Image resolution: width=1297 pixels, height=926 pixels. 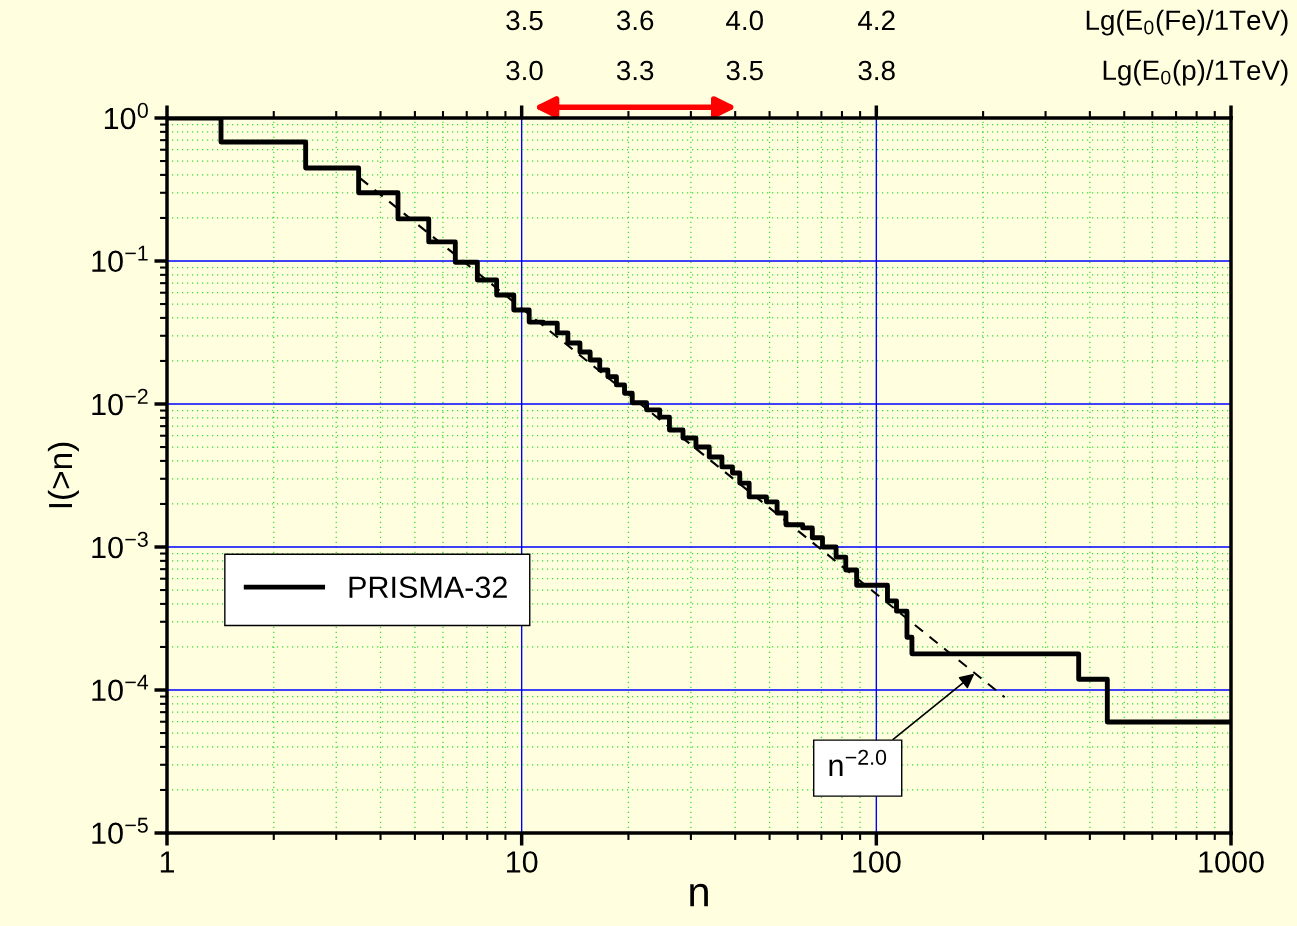 What do you see at coordinates (120, 259) in the screenshot?
I see `y-tick-label: 10$^{−1}$` at bounding box center [120, 259].